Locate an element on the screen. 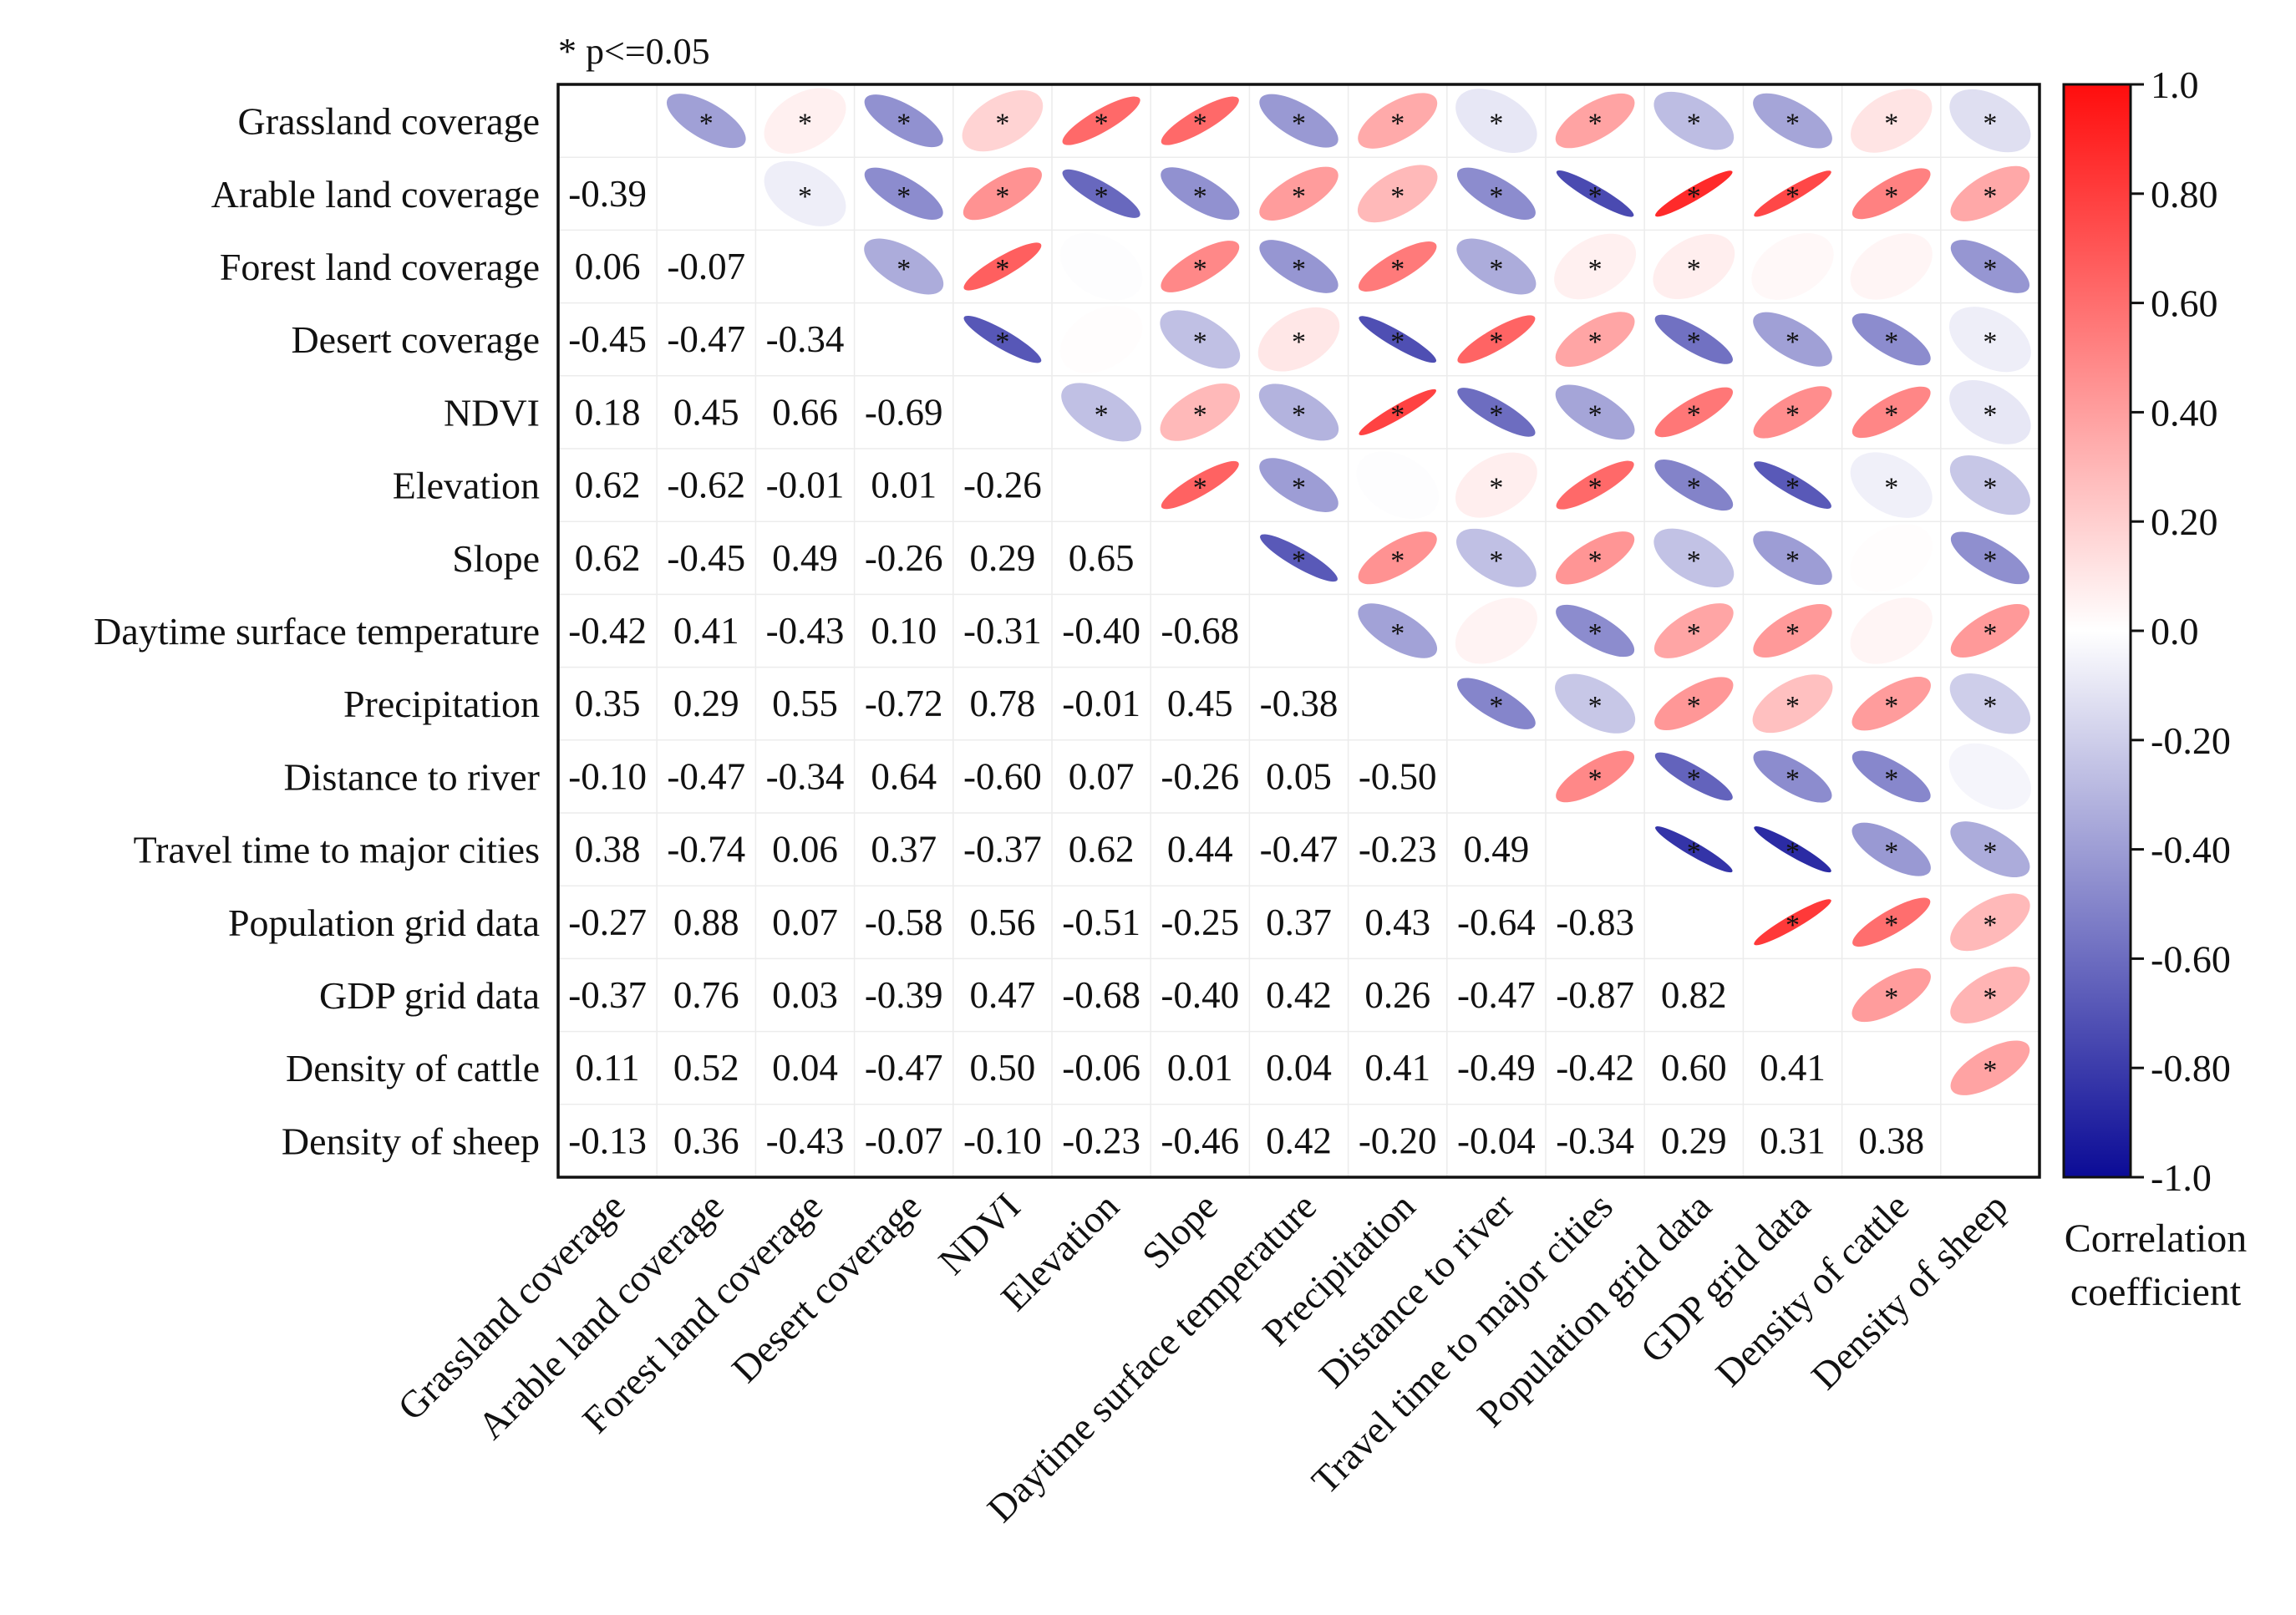 The image size is (2296, 1615). corr-value-label: 0.55 is located at coordinates (805, 703).